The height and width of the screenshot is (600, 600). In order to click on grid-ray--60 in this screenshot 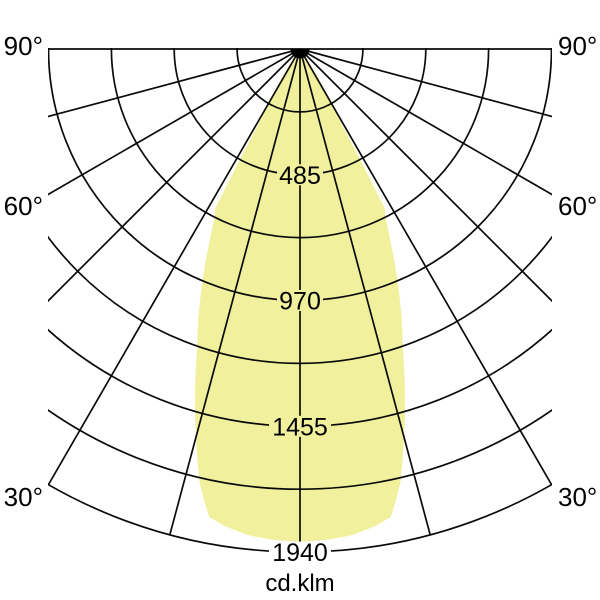, I will do `click(174, 122)`.